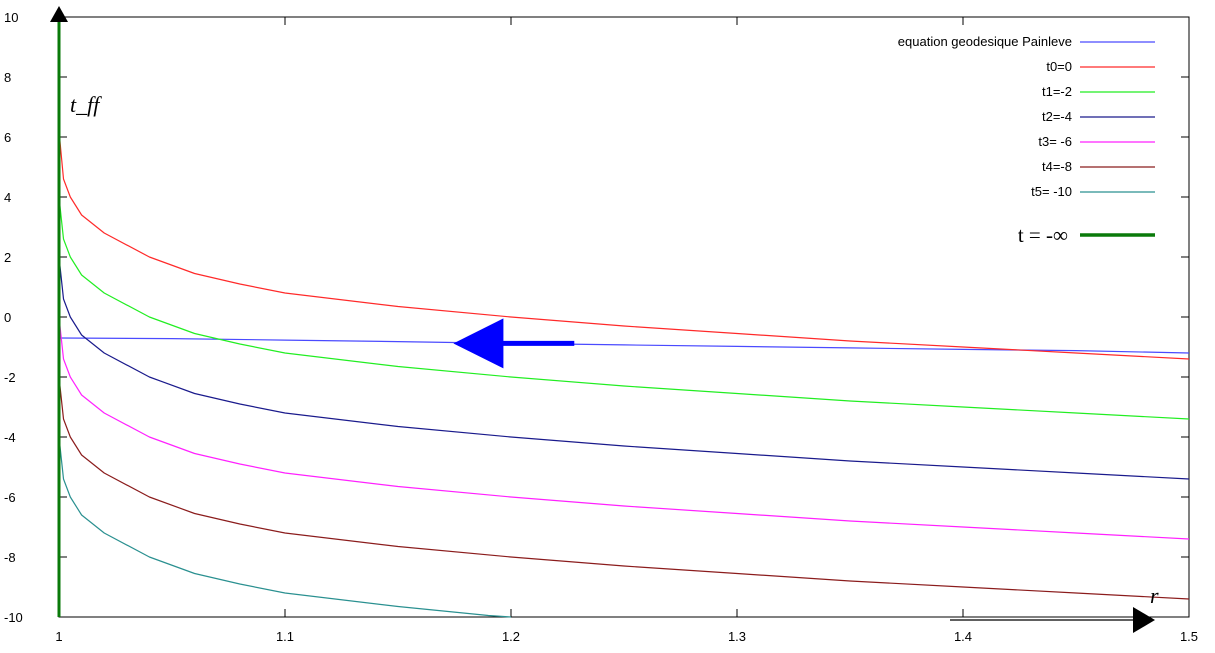 This screenshot has height=653, width=1215. What do you see at coordinates (7, 317) in the screenshot?
I see `y-tick-label: 0` at bounding box center [7, 317].